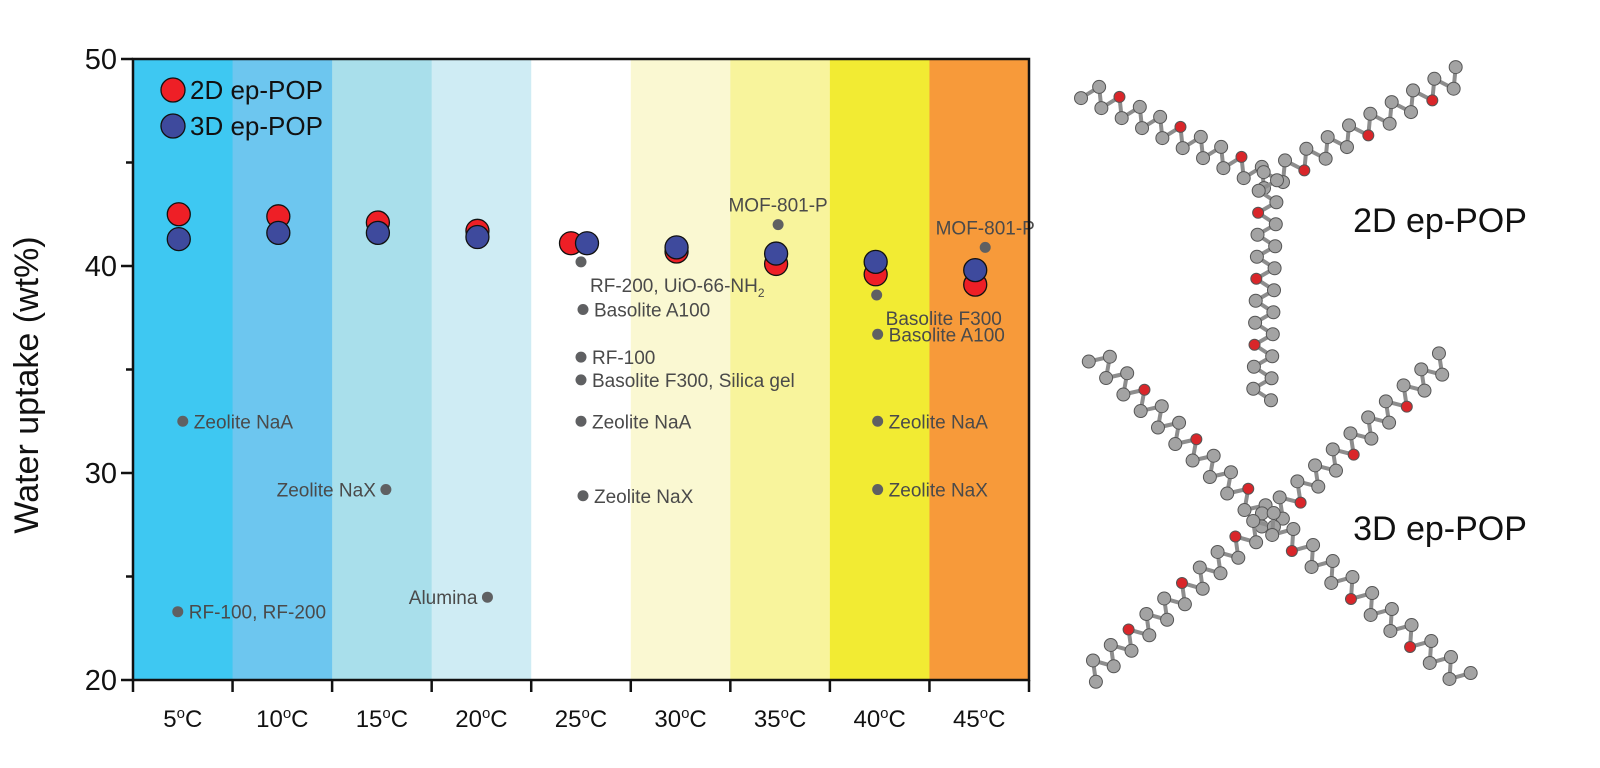 The width and height of the screenshot is (1600, 768). Describe the element at coordinates (178, 214) in the screenshot. I see `series-point-2d` at that location.